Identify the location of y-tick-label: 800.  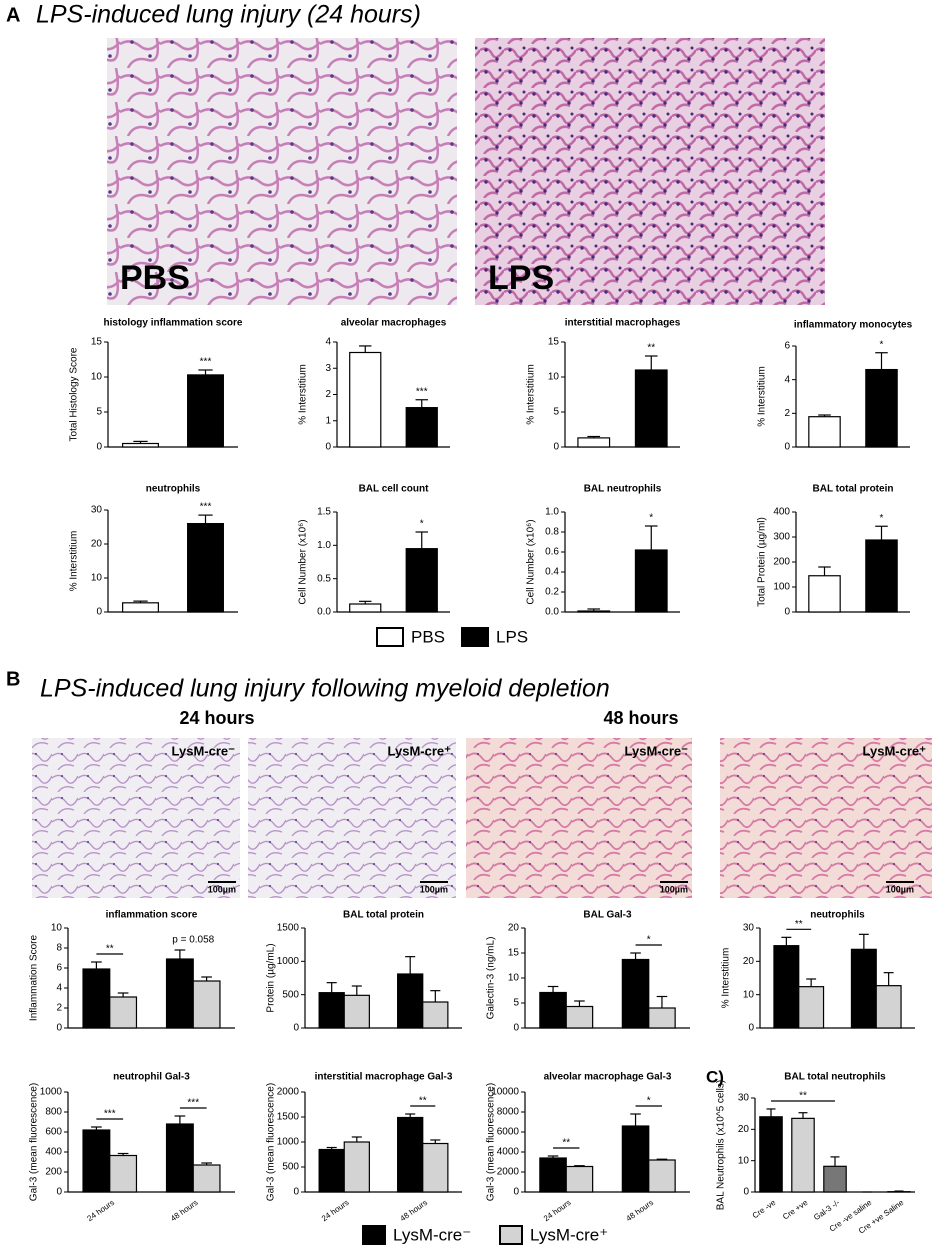
(53, 1112).